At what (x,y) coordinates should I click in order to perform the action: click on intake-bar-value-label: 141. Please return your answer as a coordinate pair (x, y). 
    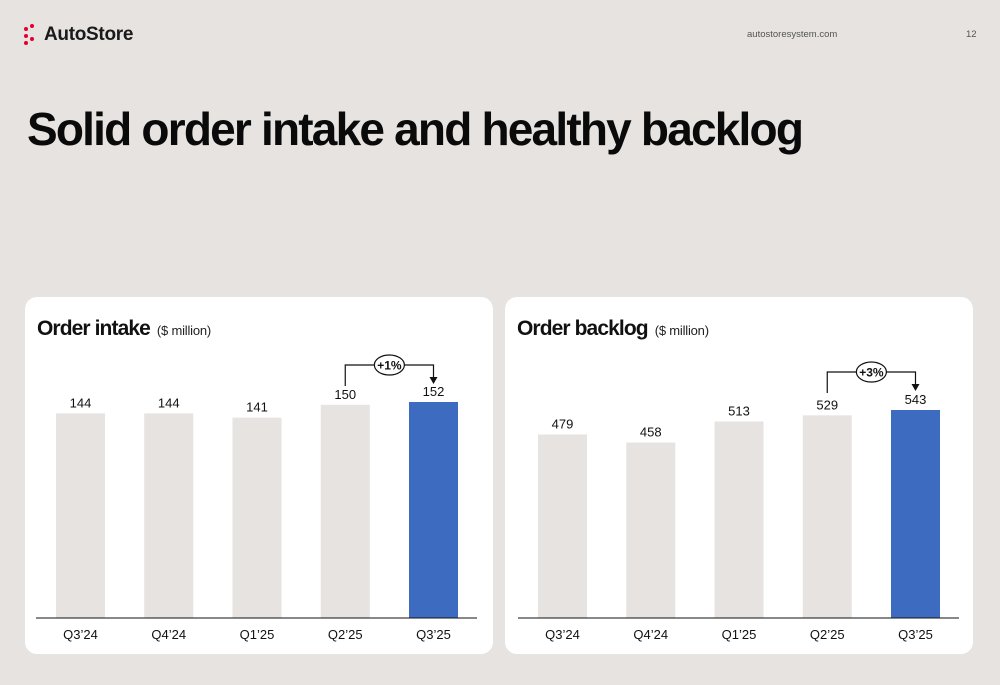
    Looking at the image, I should click on (257, 407).